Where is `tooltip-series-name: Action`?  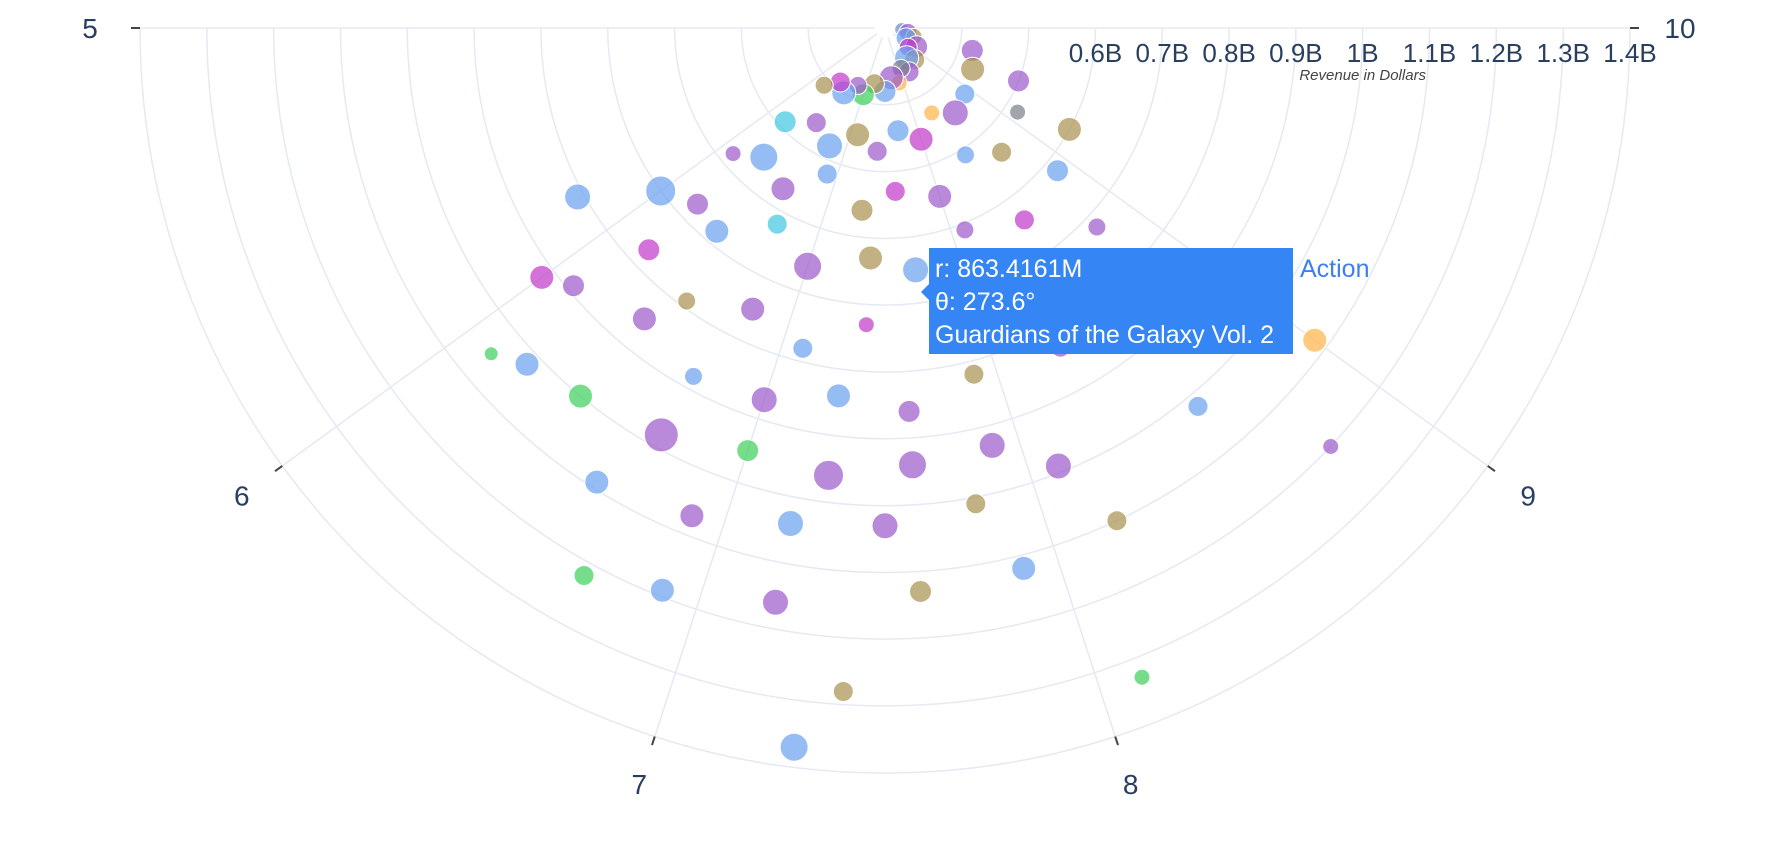 tooltip-series-name: Action is located at coordinates (1334, 269).